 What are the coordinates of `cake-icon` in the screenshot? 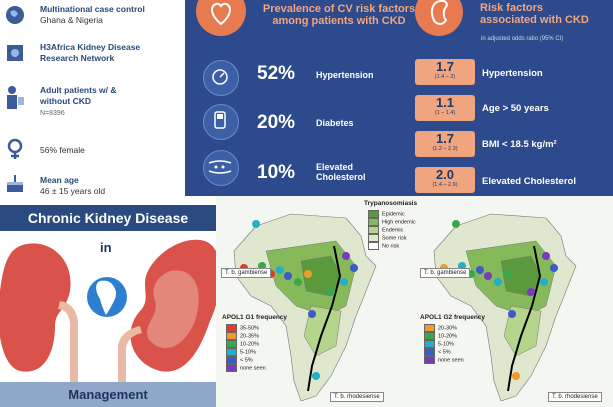 It's located at (15, 183).